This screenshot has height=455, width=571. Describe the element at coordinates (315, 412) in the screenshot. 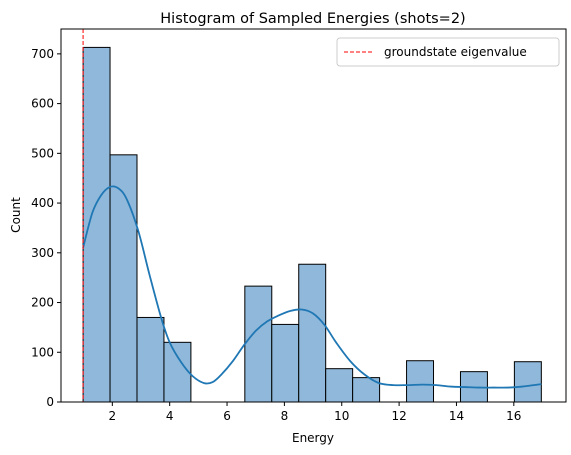

I see `x-ticks: 2 4 6 8 10 12 14 16` at that location.